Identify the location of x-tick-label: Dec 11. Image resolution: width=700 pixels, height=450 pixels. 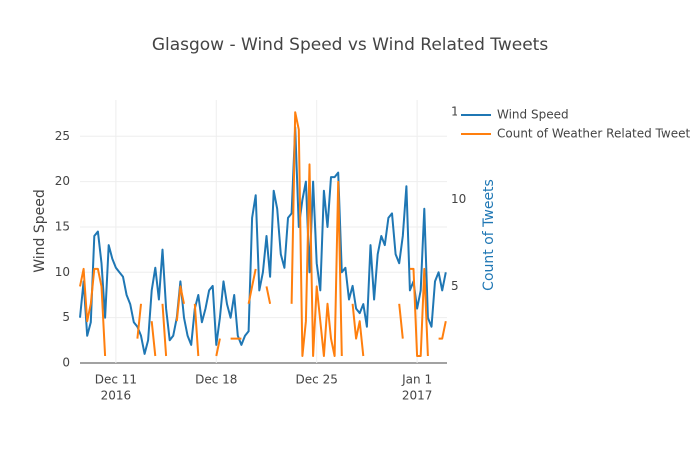
(116, 380).